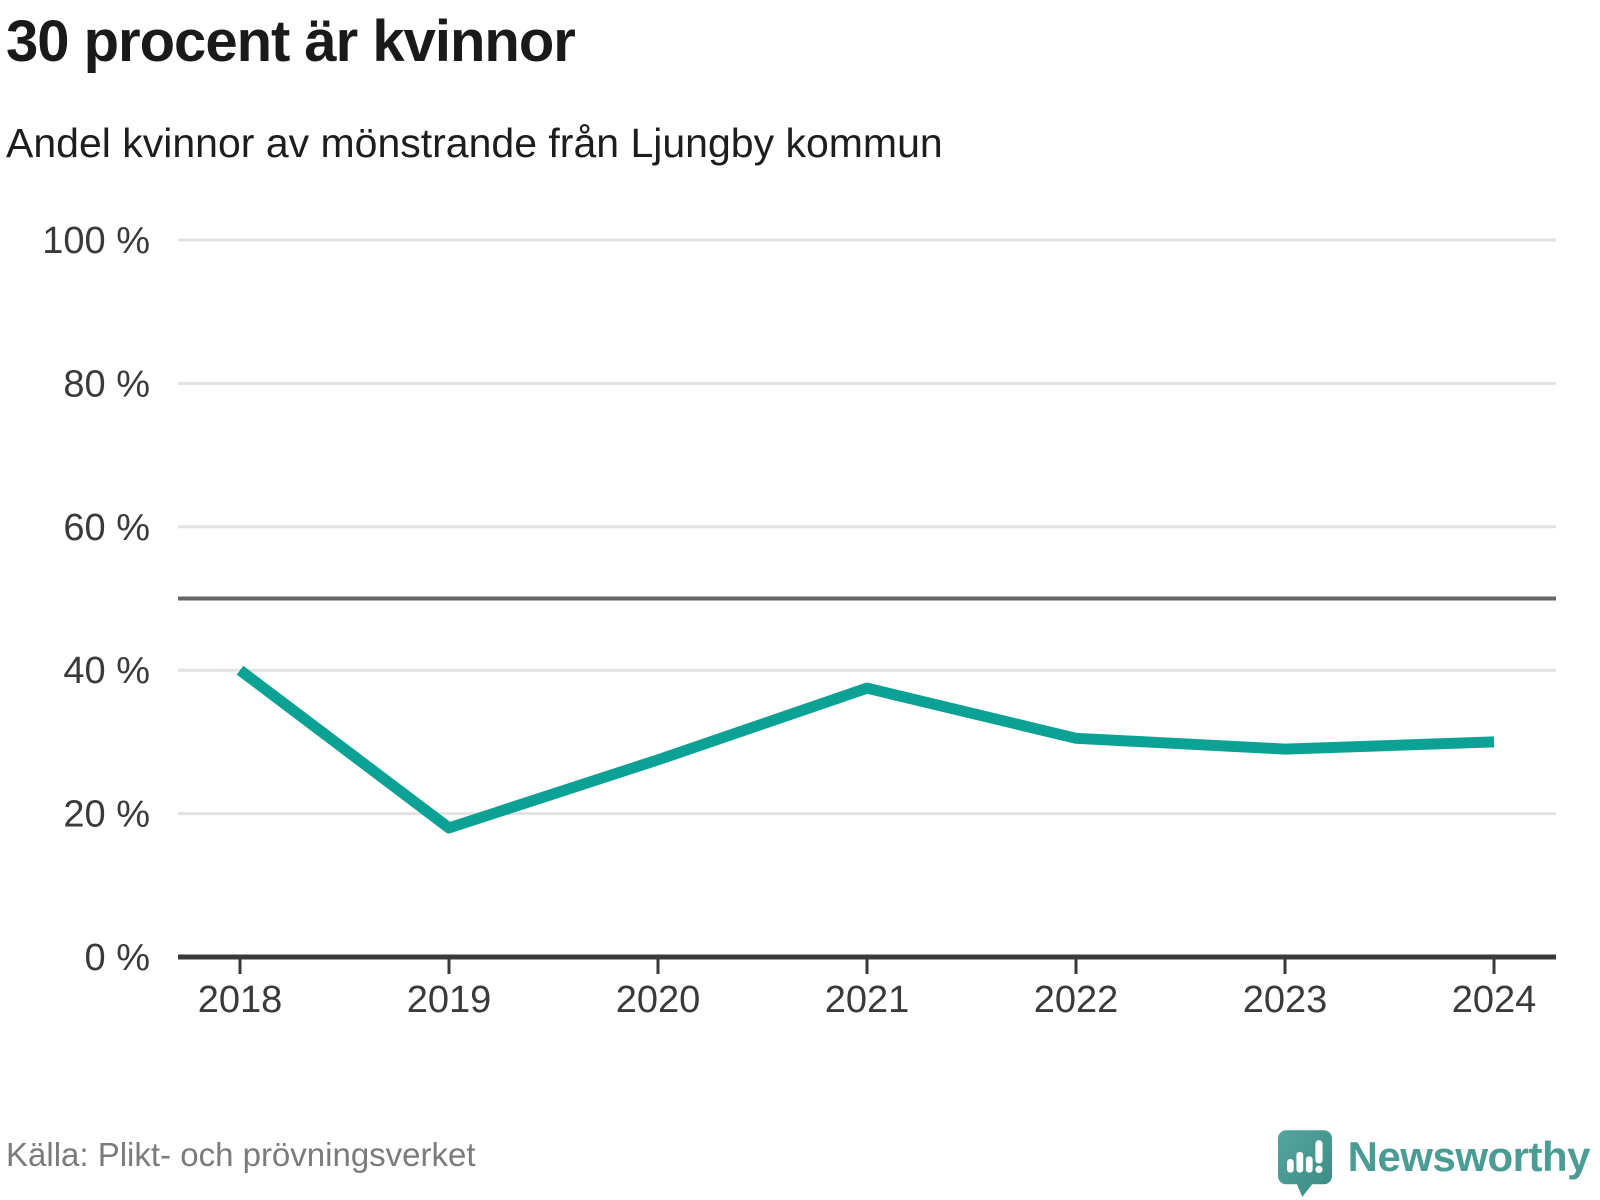 The width and height of the screenshot is (1600, 1200). I want to click on newsworthy-logo-icon, so click(1304, 1163).